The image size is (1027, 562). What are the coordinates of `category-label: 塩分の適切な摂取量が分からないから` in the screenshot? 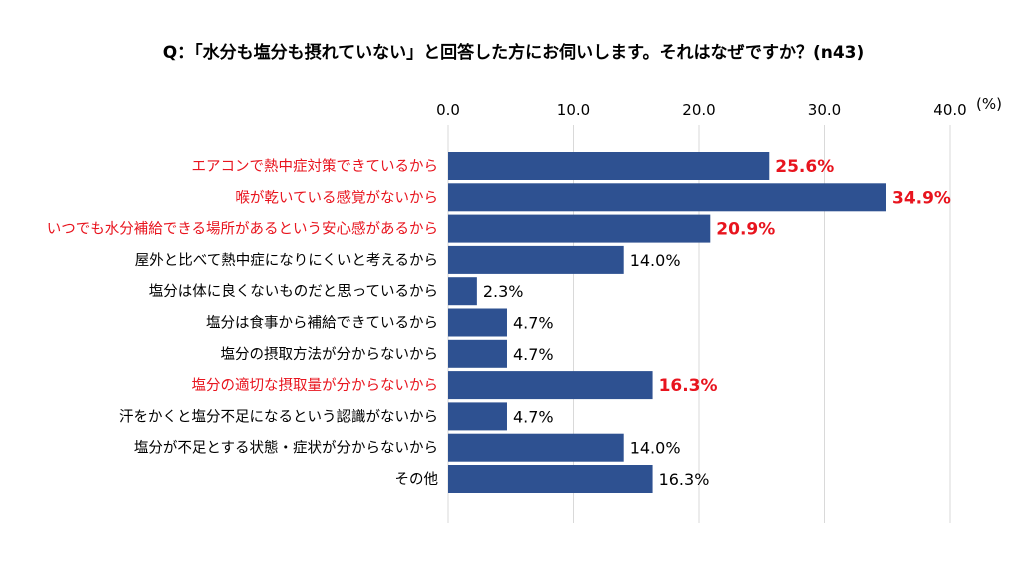 It's located at (315, 385).